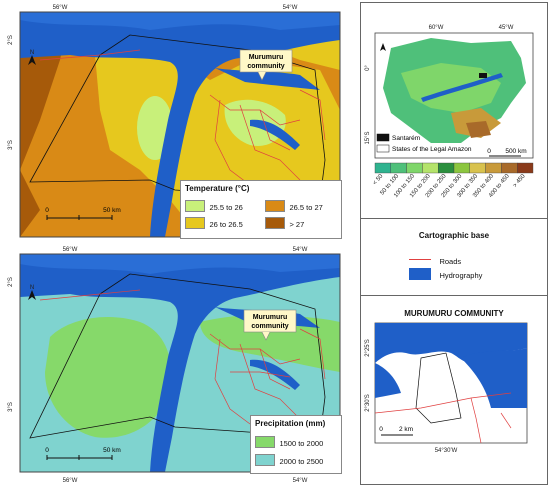  What do you see at coordinates (519, 181) in the screenshot?
I see `elevation-label: > 450` at bounding box center [519, 181].